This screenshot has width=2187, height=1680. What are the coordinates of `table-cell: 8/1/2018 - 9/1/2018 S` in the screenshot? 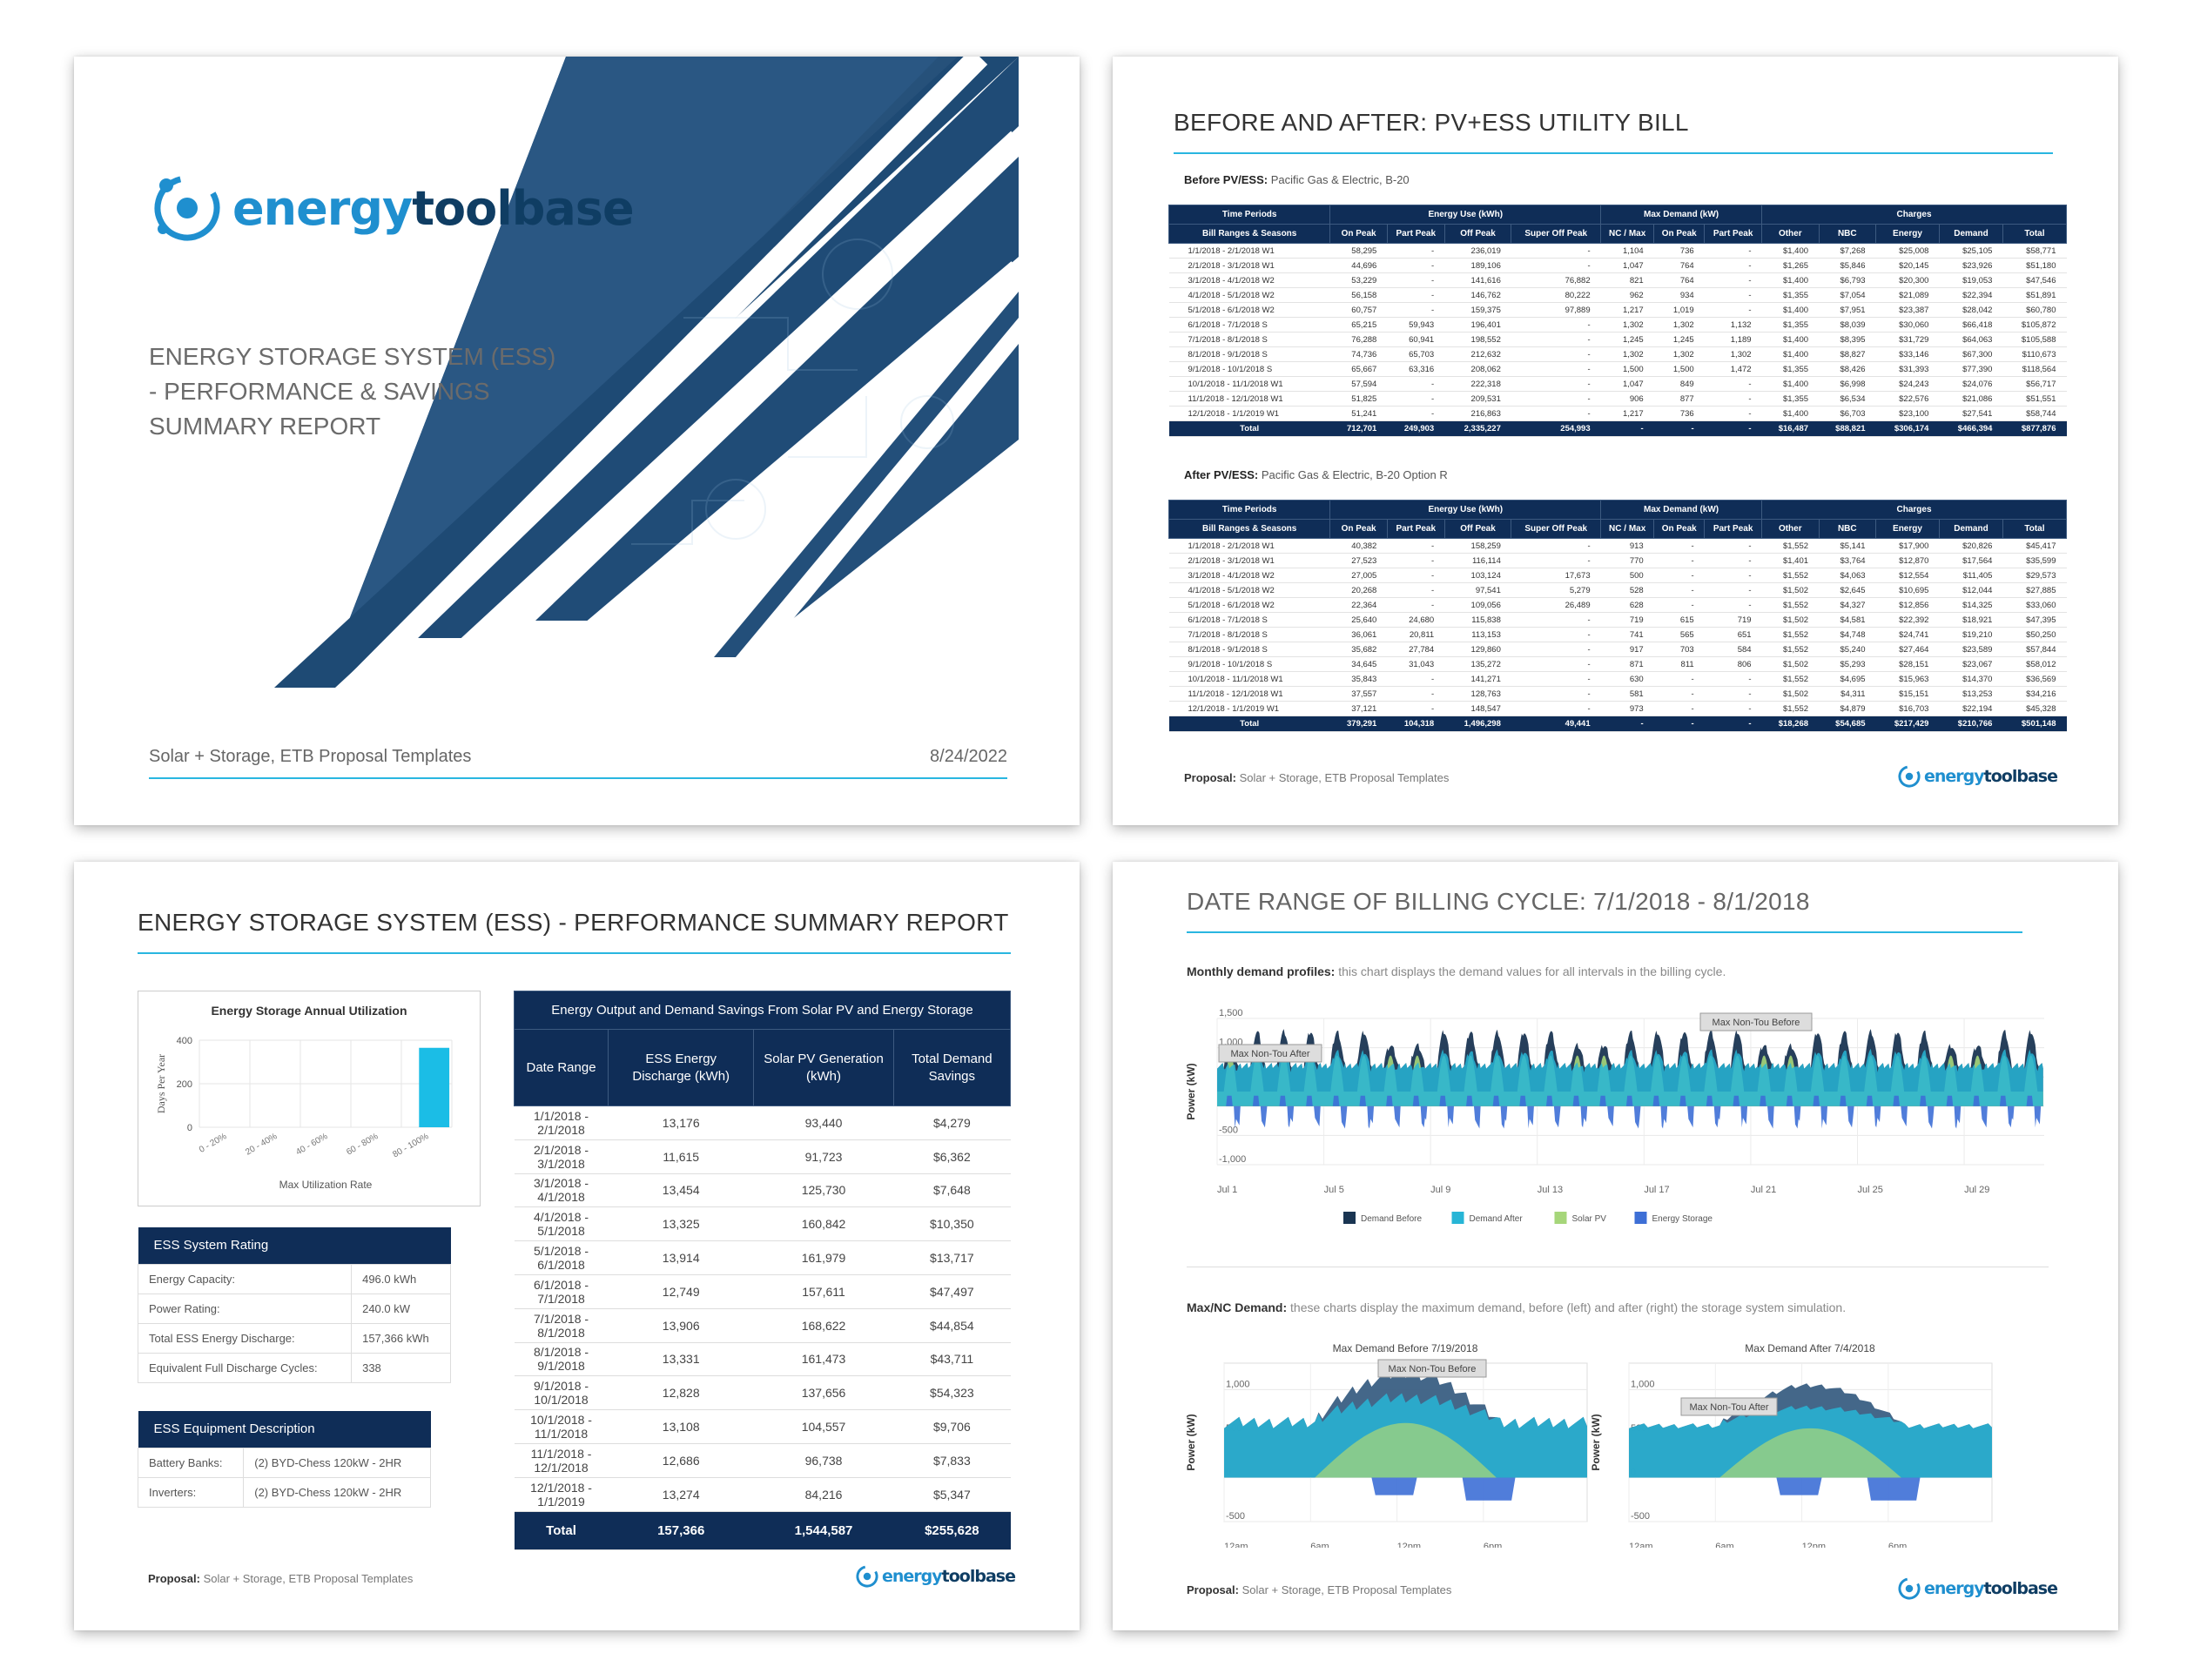 It's located at (1249, 354).